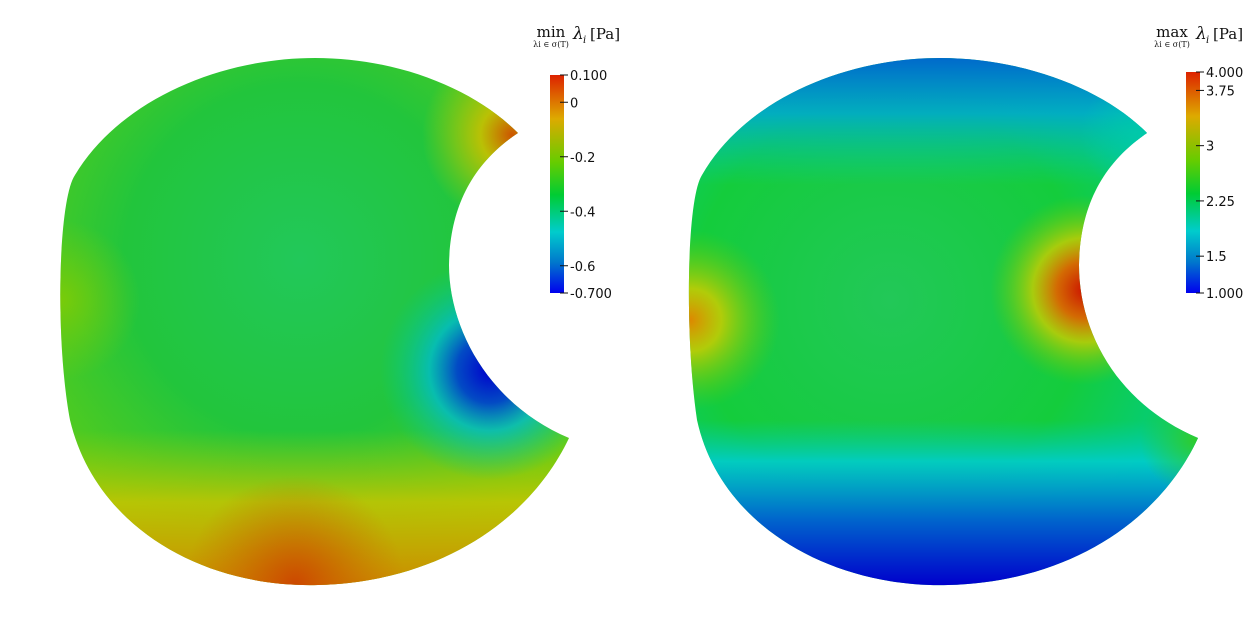 This screenshot has height=643, width=1258. Describe the element at coordinates (1220, 202) in the screenshot. I see `colorbar-tick-label: 2.25` at that location.